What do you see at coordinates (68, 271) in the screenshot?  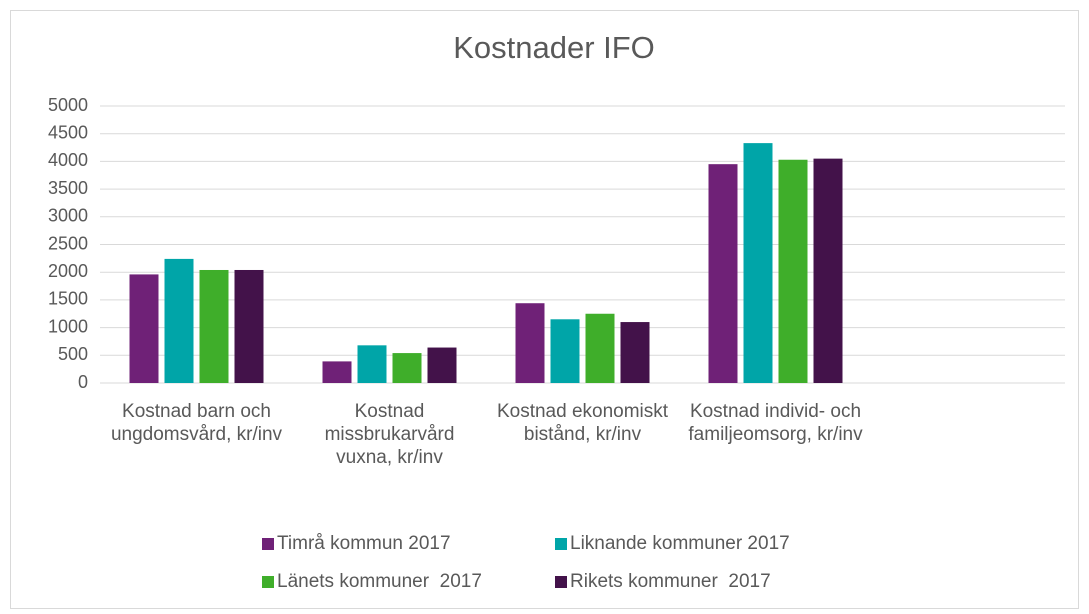 I see `y-tick-label: 2000` at bounding box center [68, 271].